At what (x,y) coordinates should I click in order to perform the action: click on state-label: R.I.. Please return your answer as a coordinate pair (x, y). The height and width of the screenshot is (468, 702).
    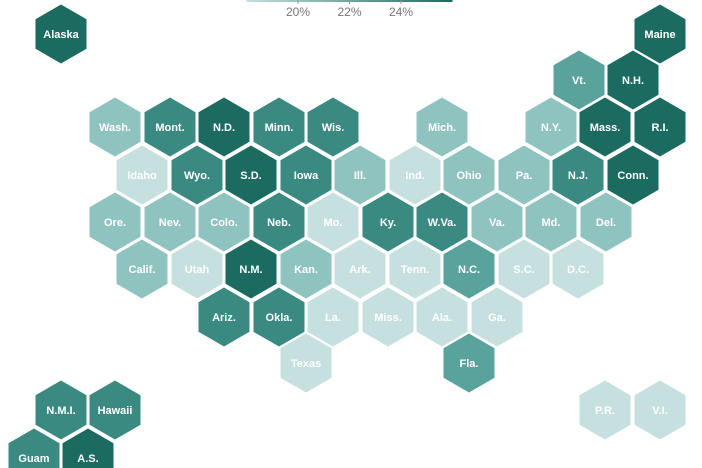
    Looking at the image, I should click on (659, 128).